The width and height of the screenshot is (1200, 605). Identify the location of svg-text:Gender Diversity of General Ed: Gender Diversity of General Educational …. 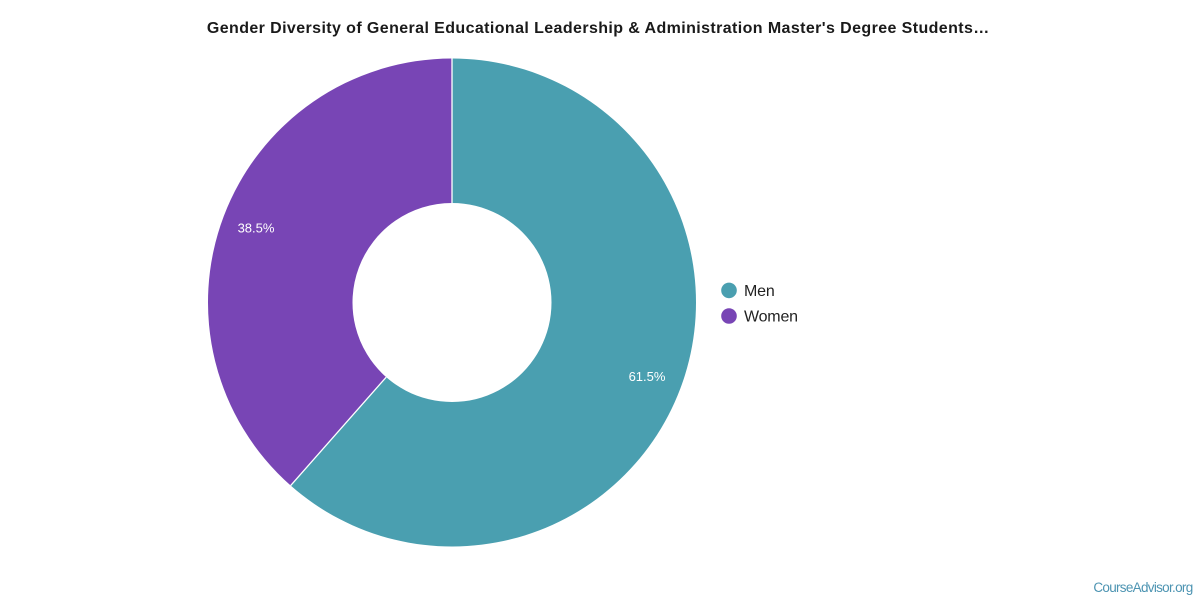
(598, 28).